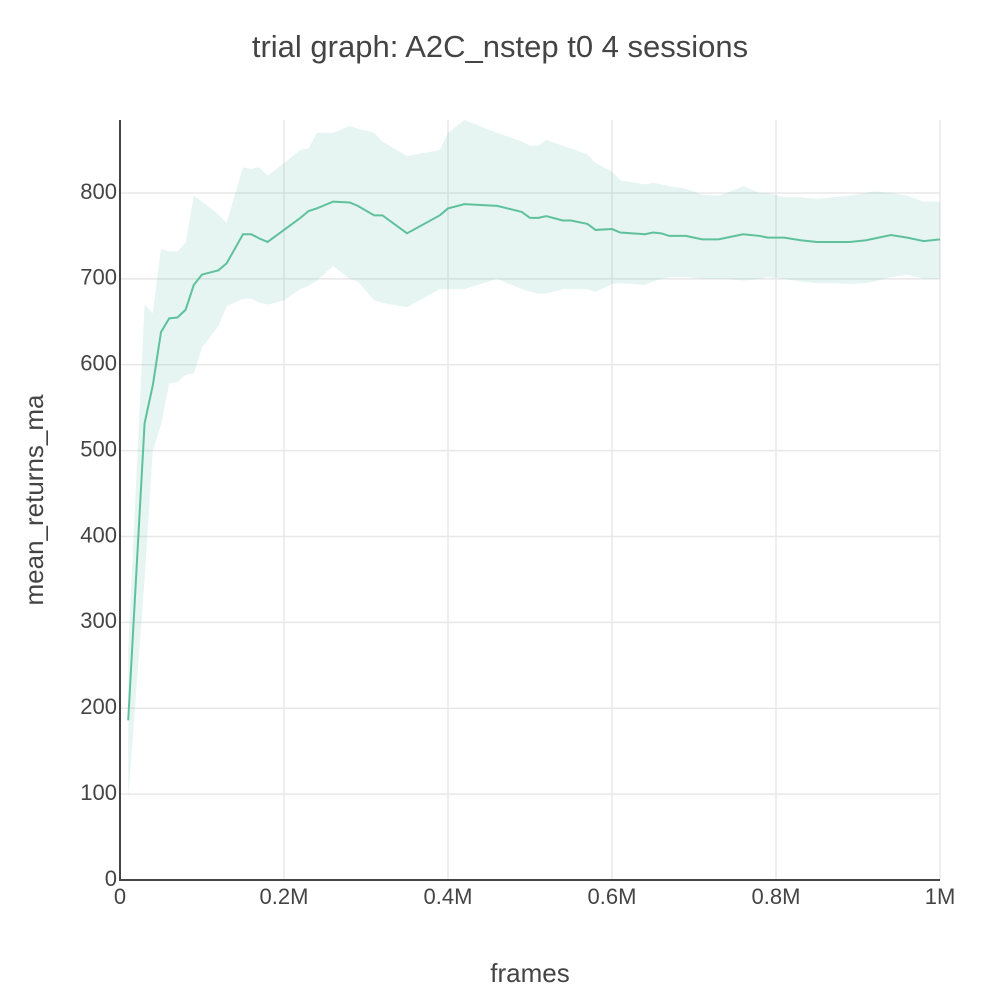 The image size is (1000, 1000). What do you see at coordinates (284, 896) in the screenshot?
I see `x-tick-label: 0.2M` at bounding box center [284, 896].